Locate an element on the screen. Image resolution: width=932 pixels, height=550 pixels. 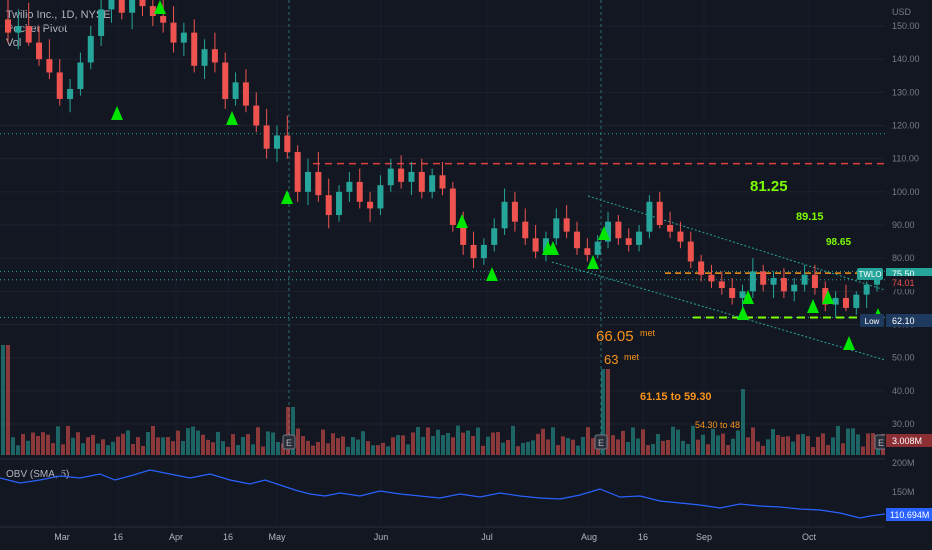
time-axis-label: Jun is located at coordinates (381, 537).